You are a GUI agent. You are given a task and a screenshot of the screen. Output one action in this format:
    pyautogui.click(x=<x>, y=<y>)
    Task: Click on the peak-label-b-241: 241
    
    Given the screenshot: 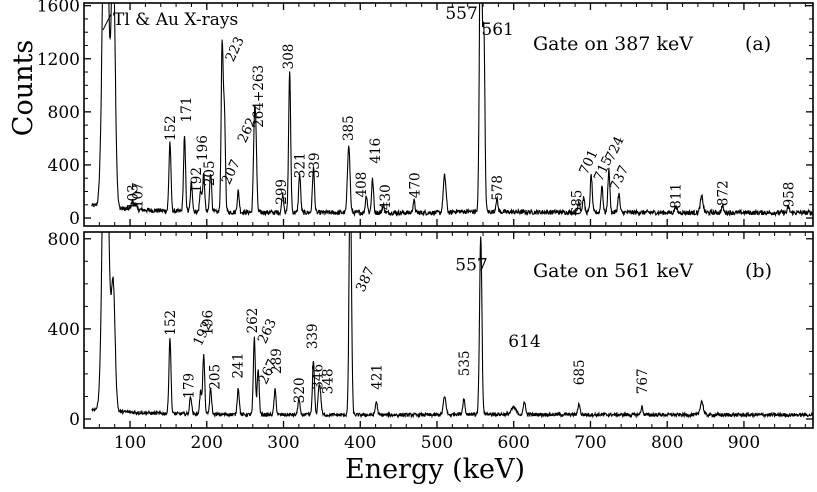 What is the action you would take?
    pyautogui.click(x=238, y=366)
    